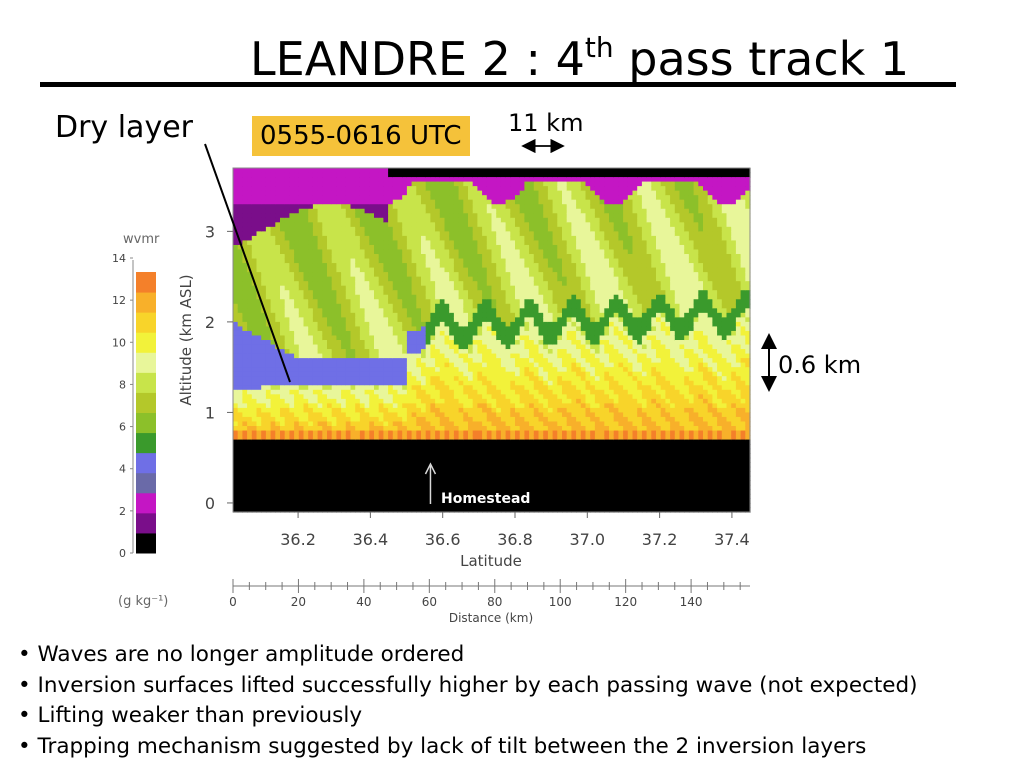 The width and height of the screenshot is (1024, 768). Describe the element at coordinates (210, 322) in the screenshot. I see `y-tick-label: 2` at that location.